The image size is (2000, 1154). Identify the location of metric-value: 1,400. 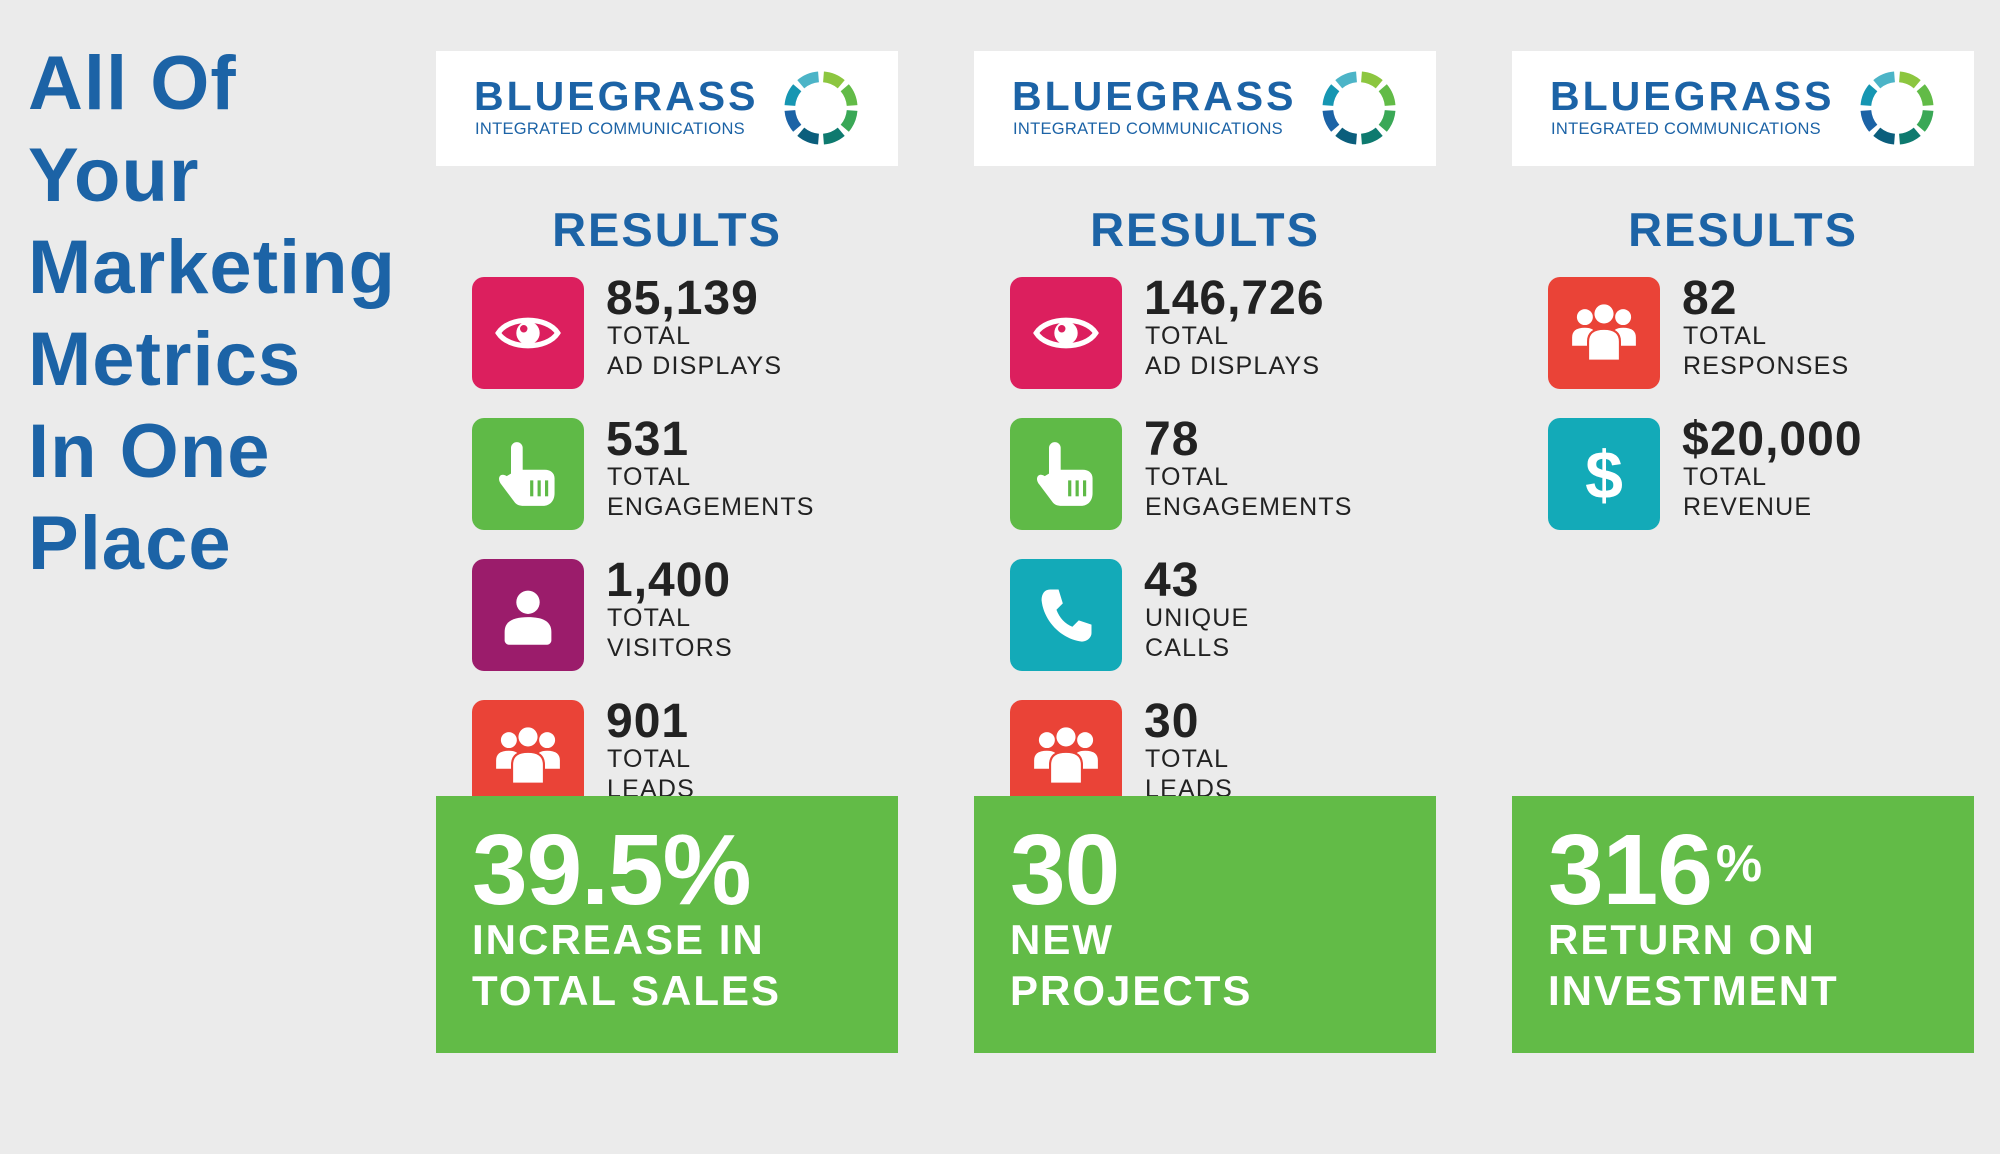
(669, 580).